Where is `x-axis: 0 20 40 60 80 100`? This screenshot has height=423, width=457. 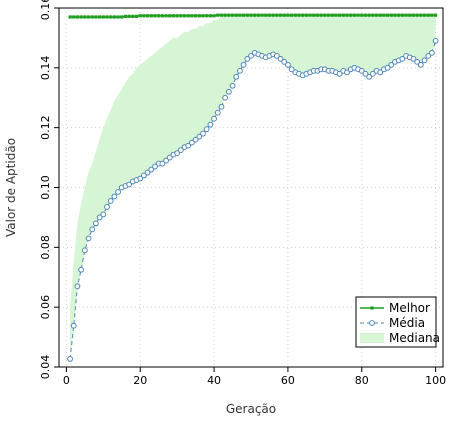
x-axis: 0 20 40 60 80 100 is located at coordinates (254, 377).